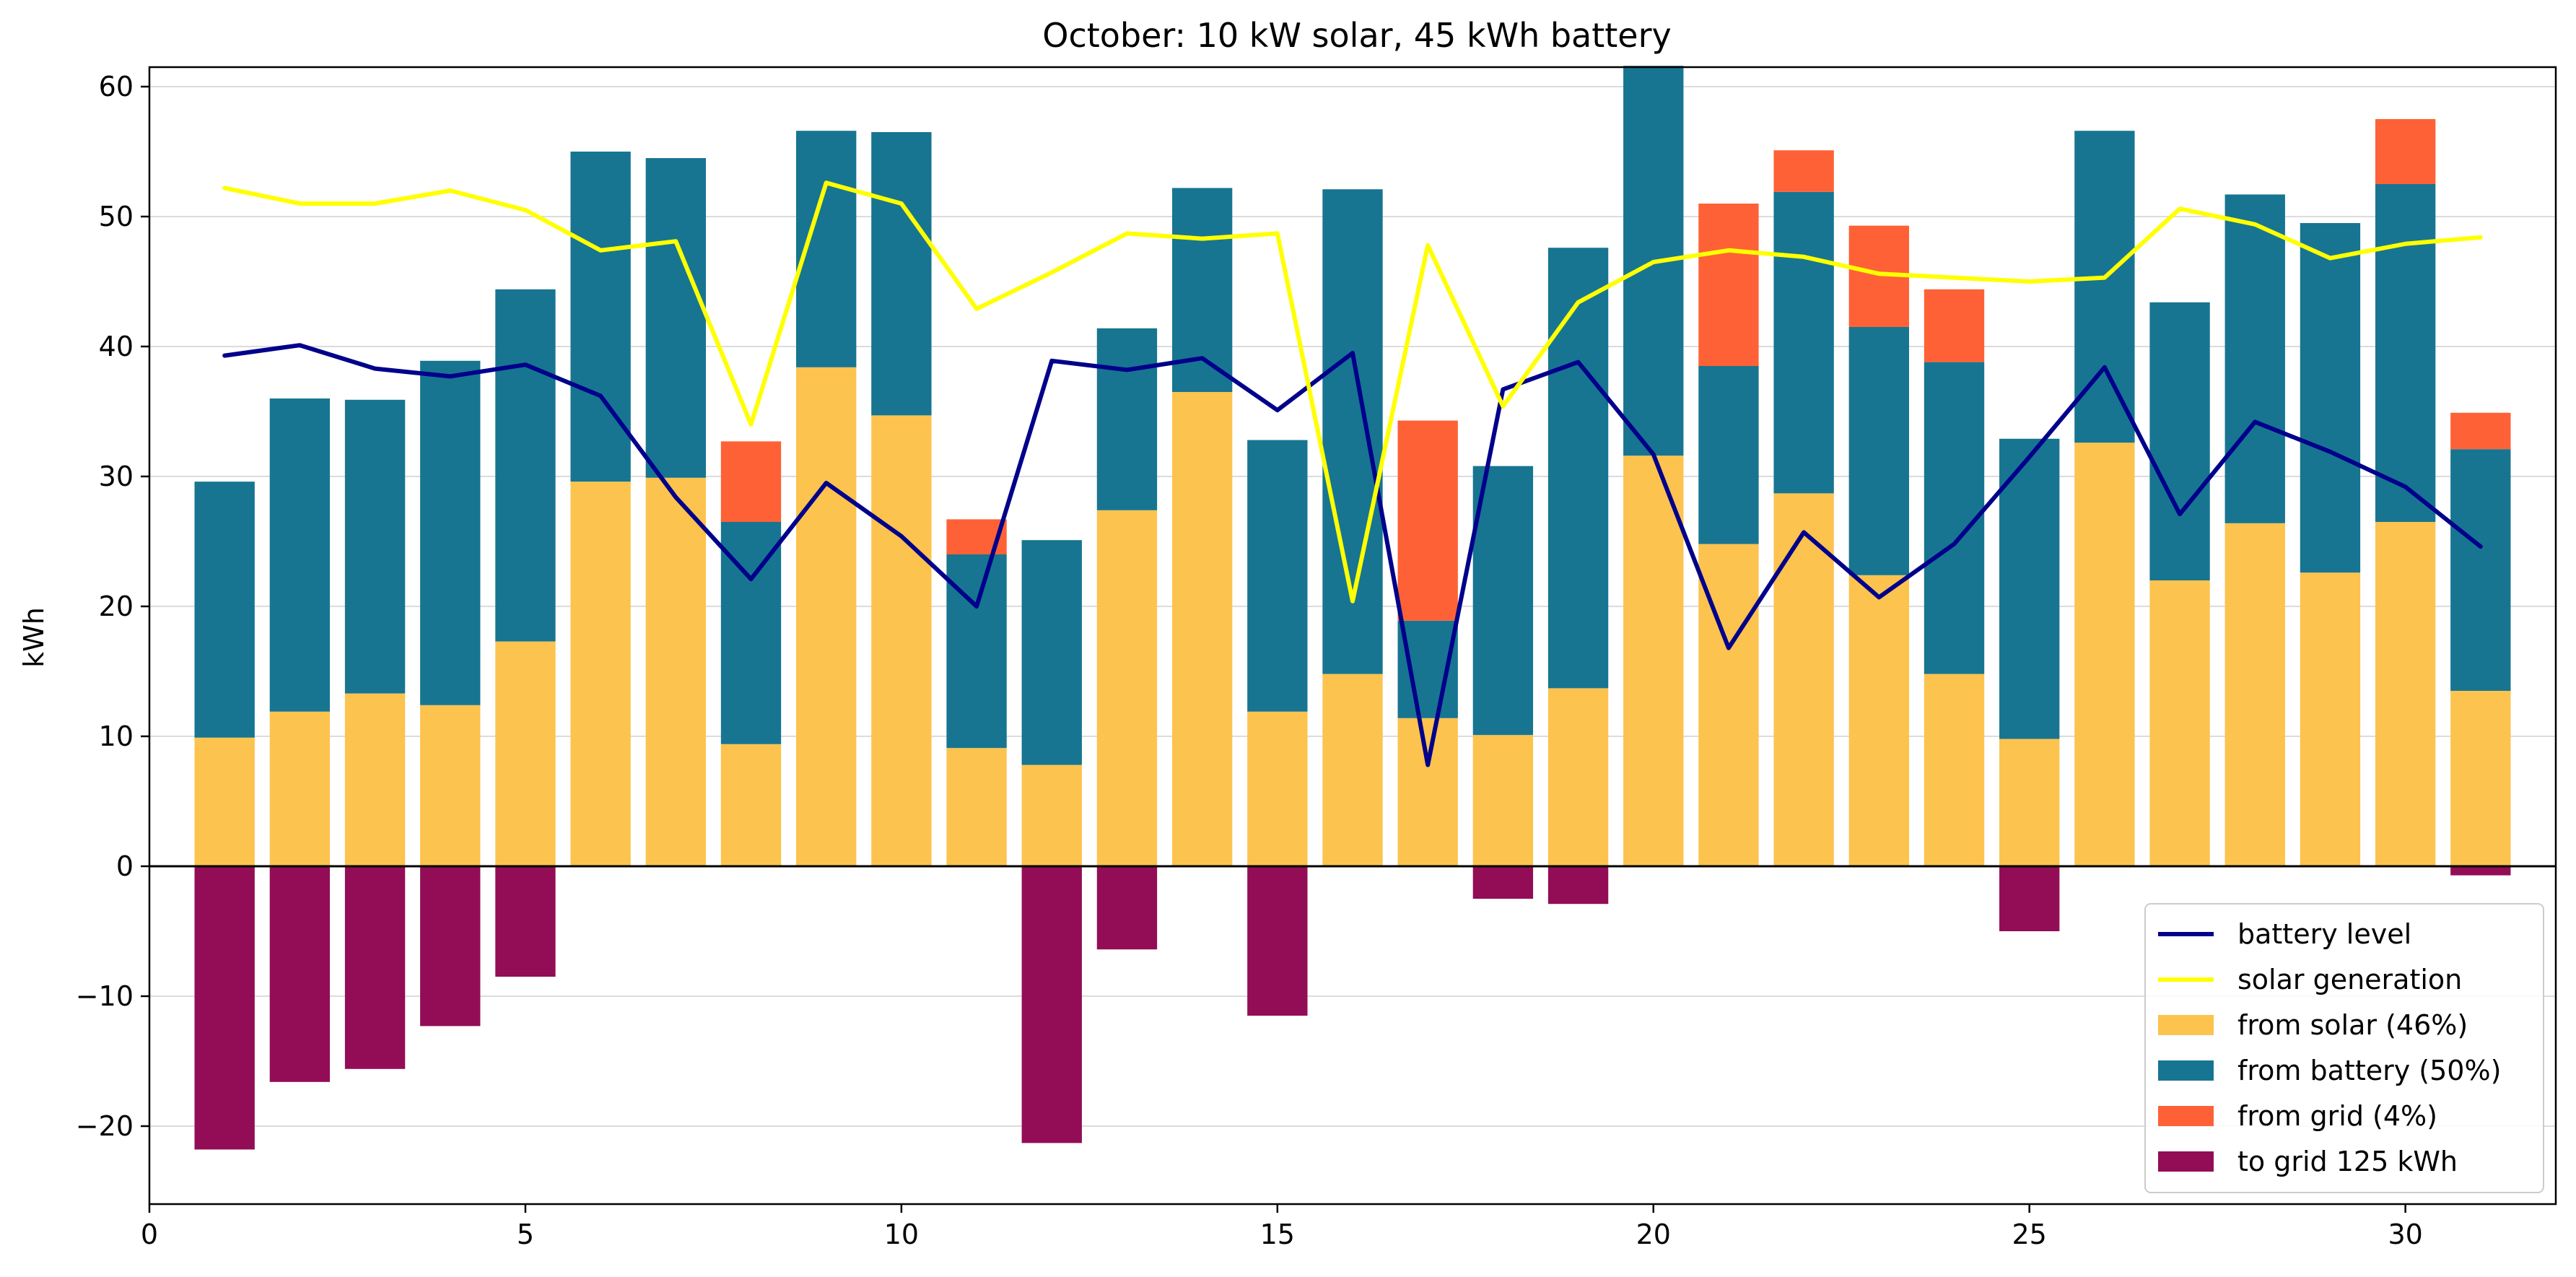 This screenshot has height=1277, width=2576. What do you see at coordinates (116, 736) in the screenshot?
I see `y-tick-label: 10` at bounding box center [116, 736].